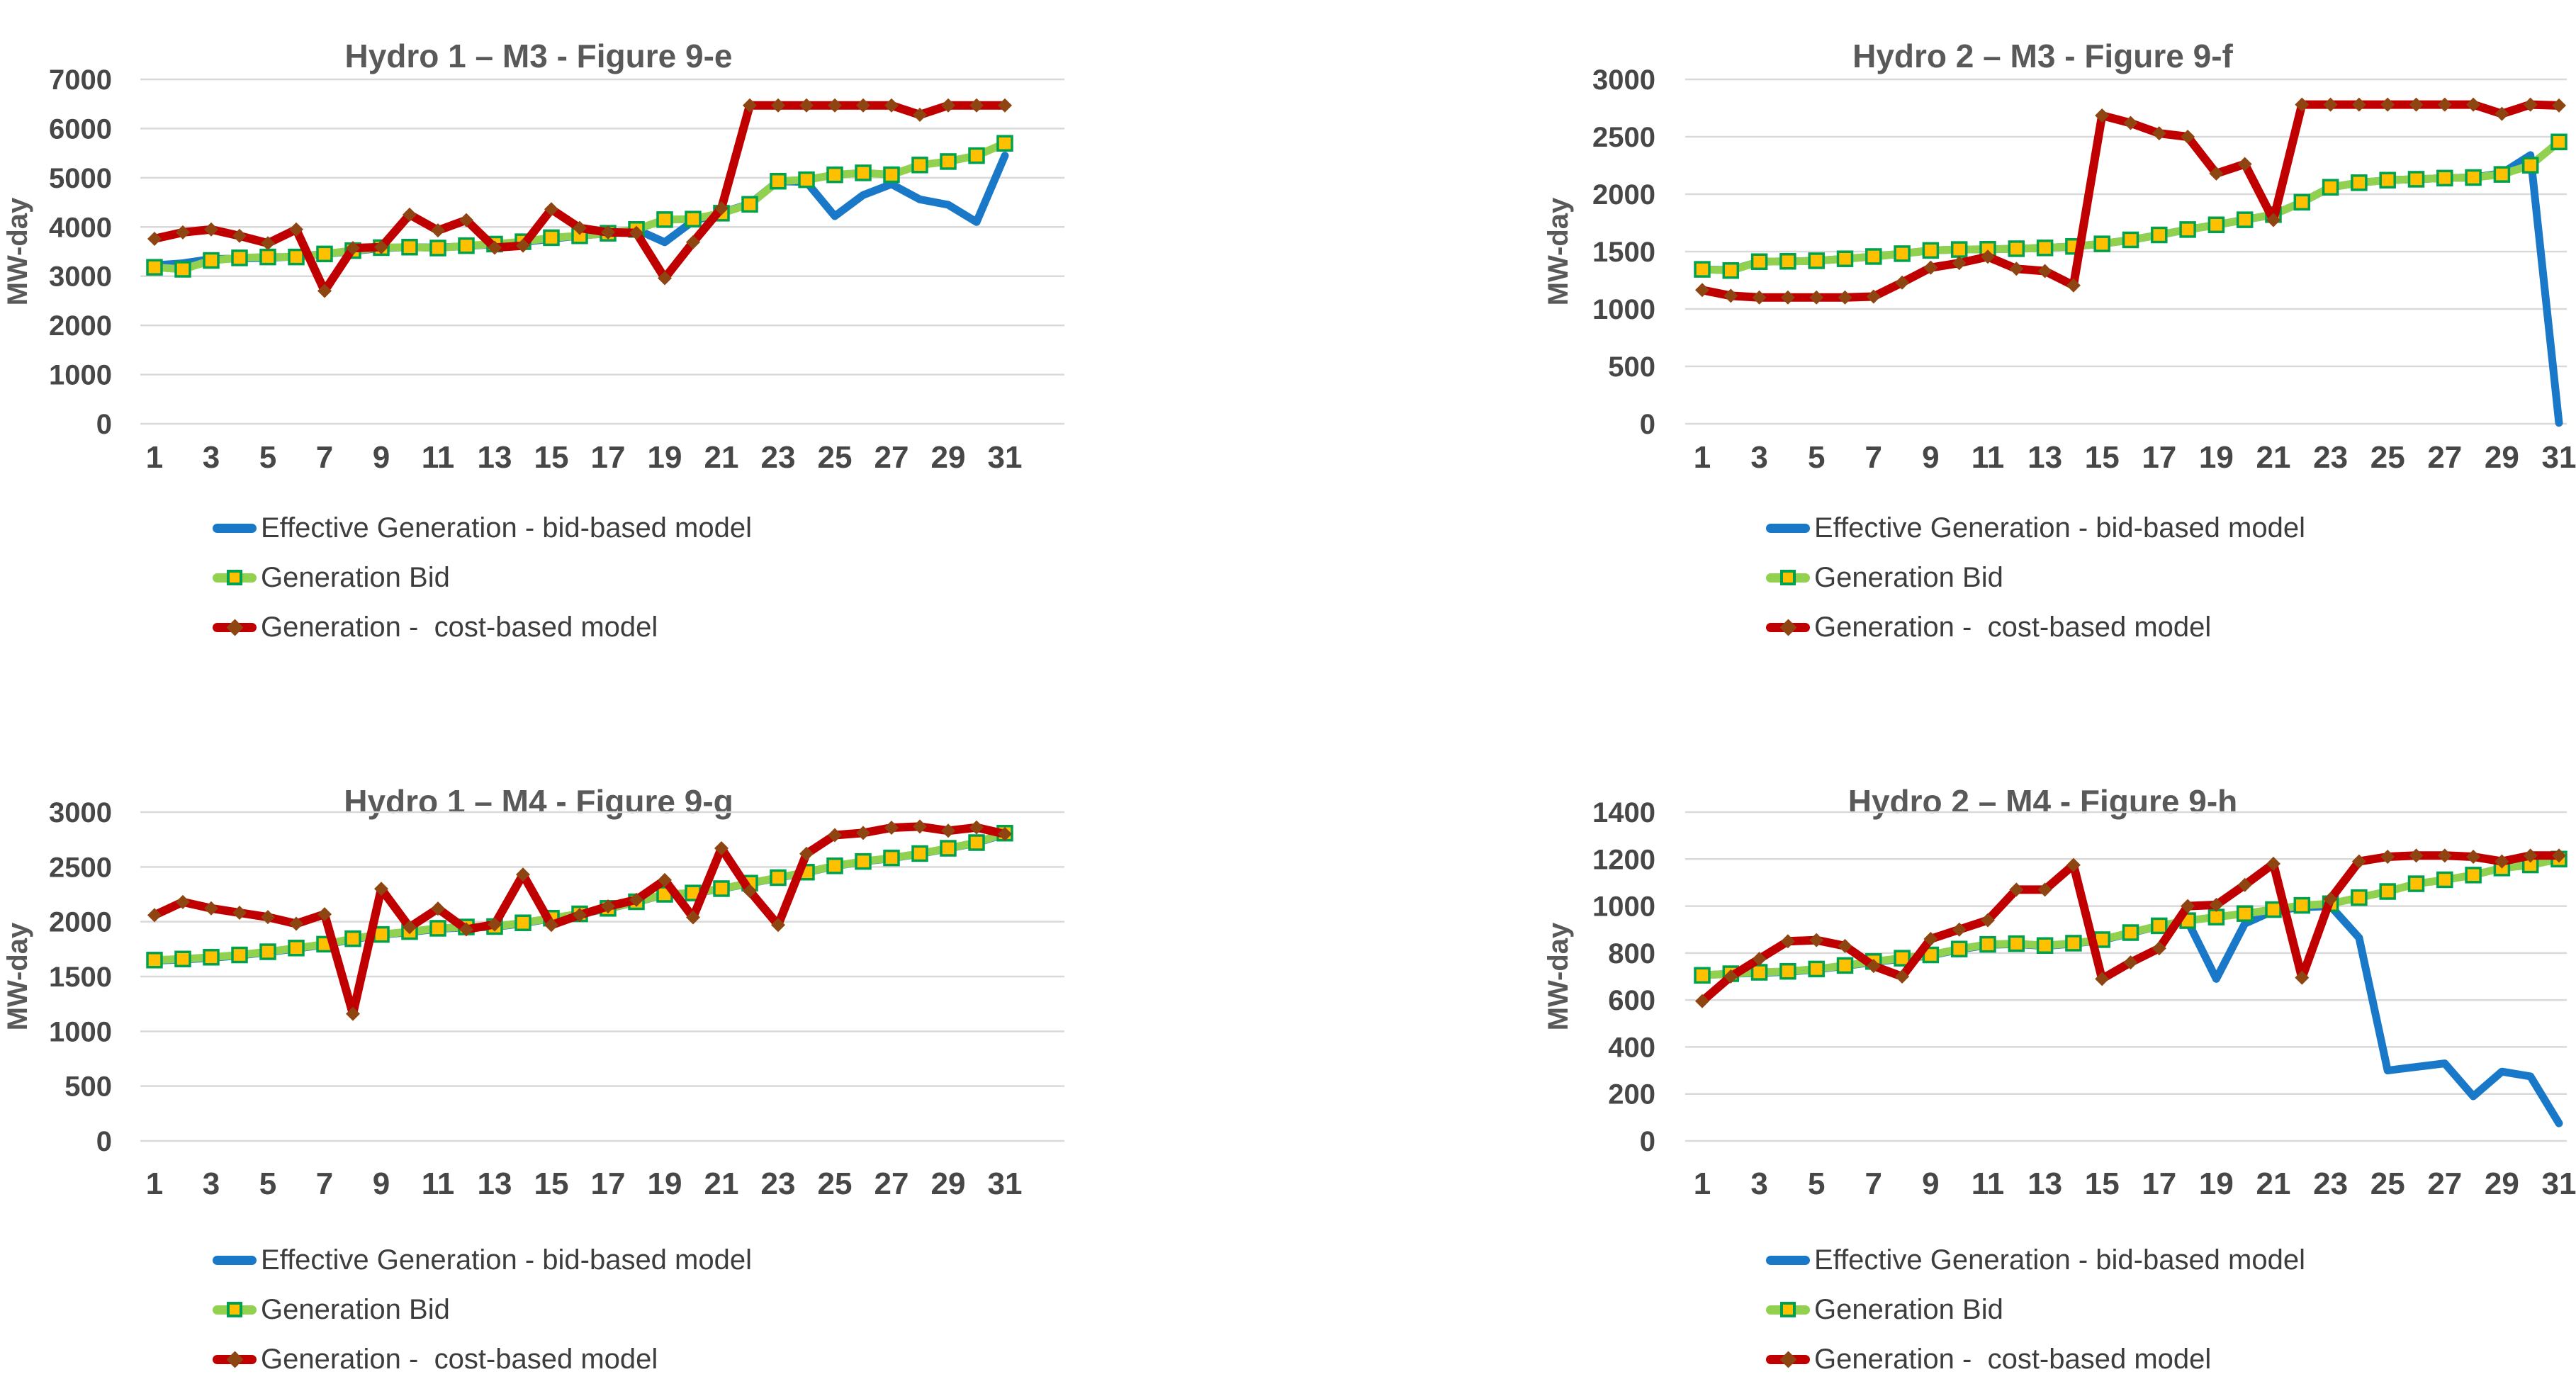 The width and height of the screenshot is (2576, 1384). I want to click on x-axis-tick-label: 17, so click(2159, 1183).